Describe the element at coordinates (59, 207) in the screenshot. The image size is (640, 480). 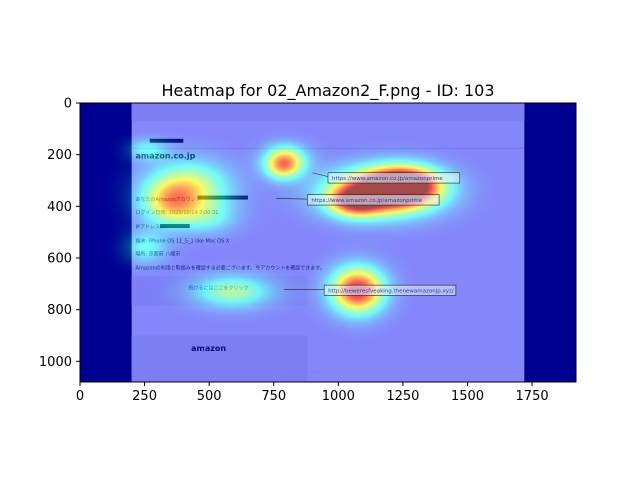
I see `y-tick-label: 400` at that location.